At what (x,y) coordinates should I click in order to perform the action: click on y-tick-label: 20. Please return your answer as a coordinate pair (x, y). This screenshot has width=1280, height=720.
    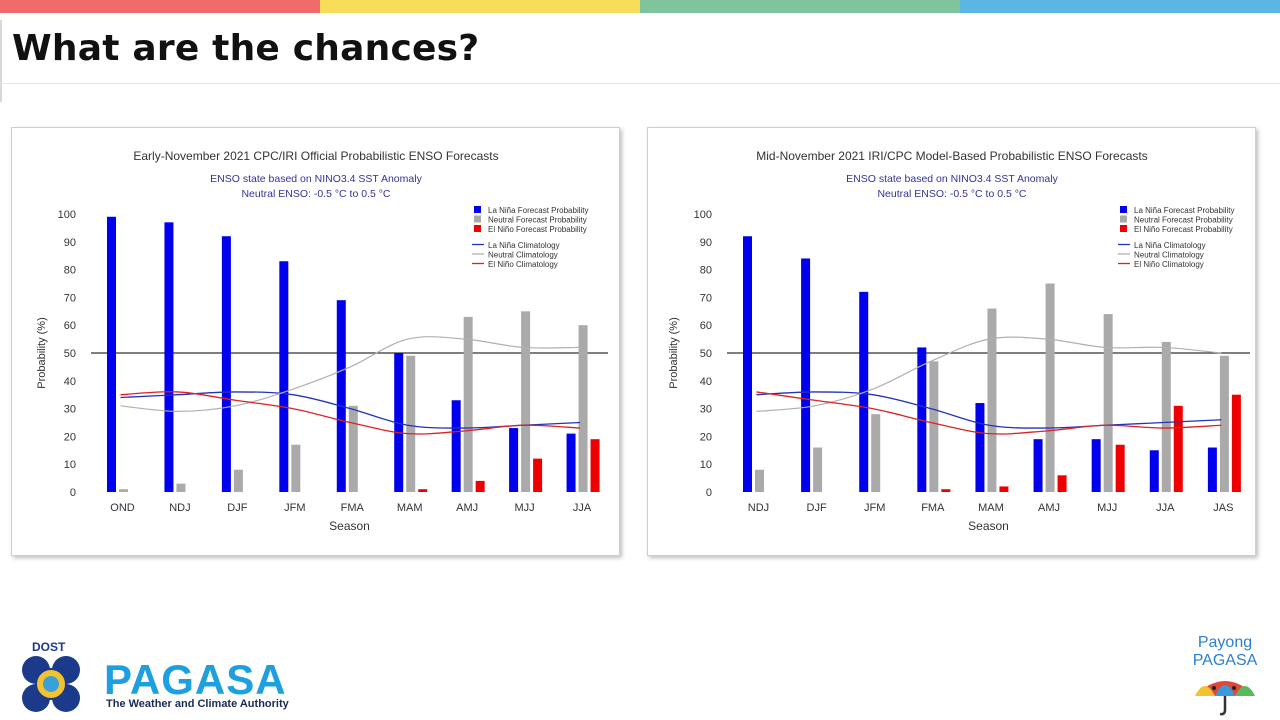
    Looking at the image, I should click on (70, 437).